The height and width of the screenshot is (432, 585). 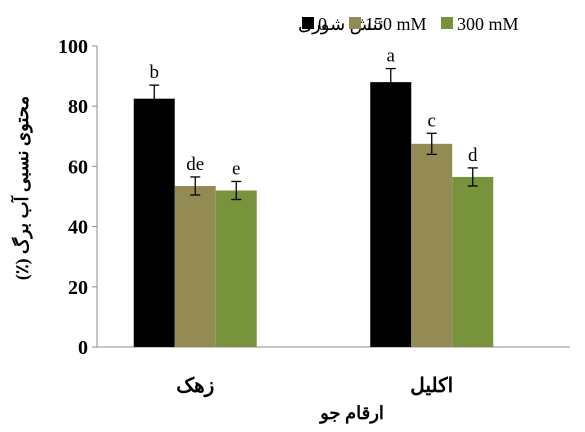 What do you see at coordinates (236, 168) in the screenshot?
I see `significance-letter: e` at bounding box center [236, 168].